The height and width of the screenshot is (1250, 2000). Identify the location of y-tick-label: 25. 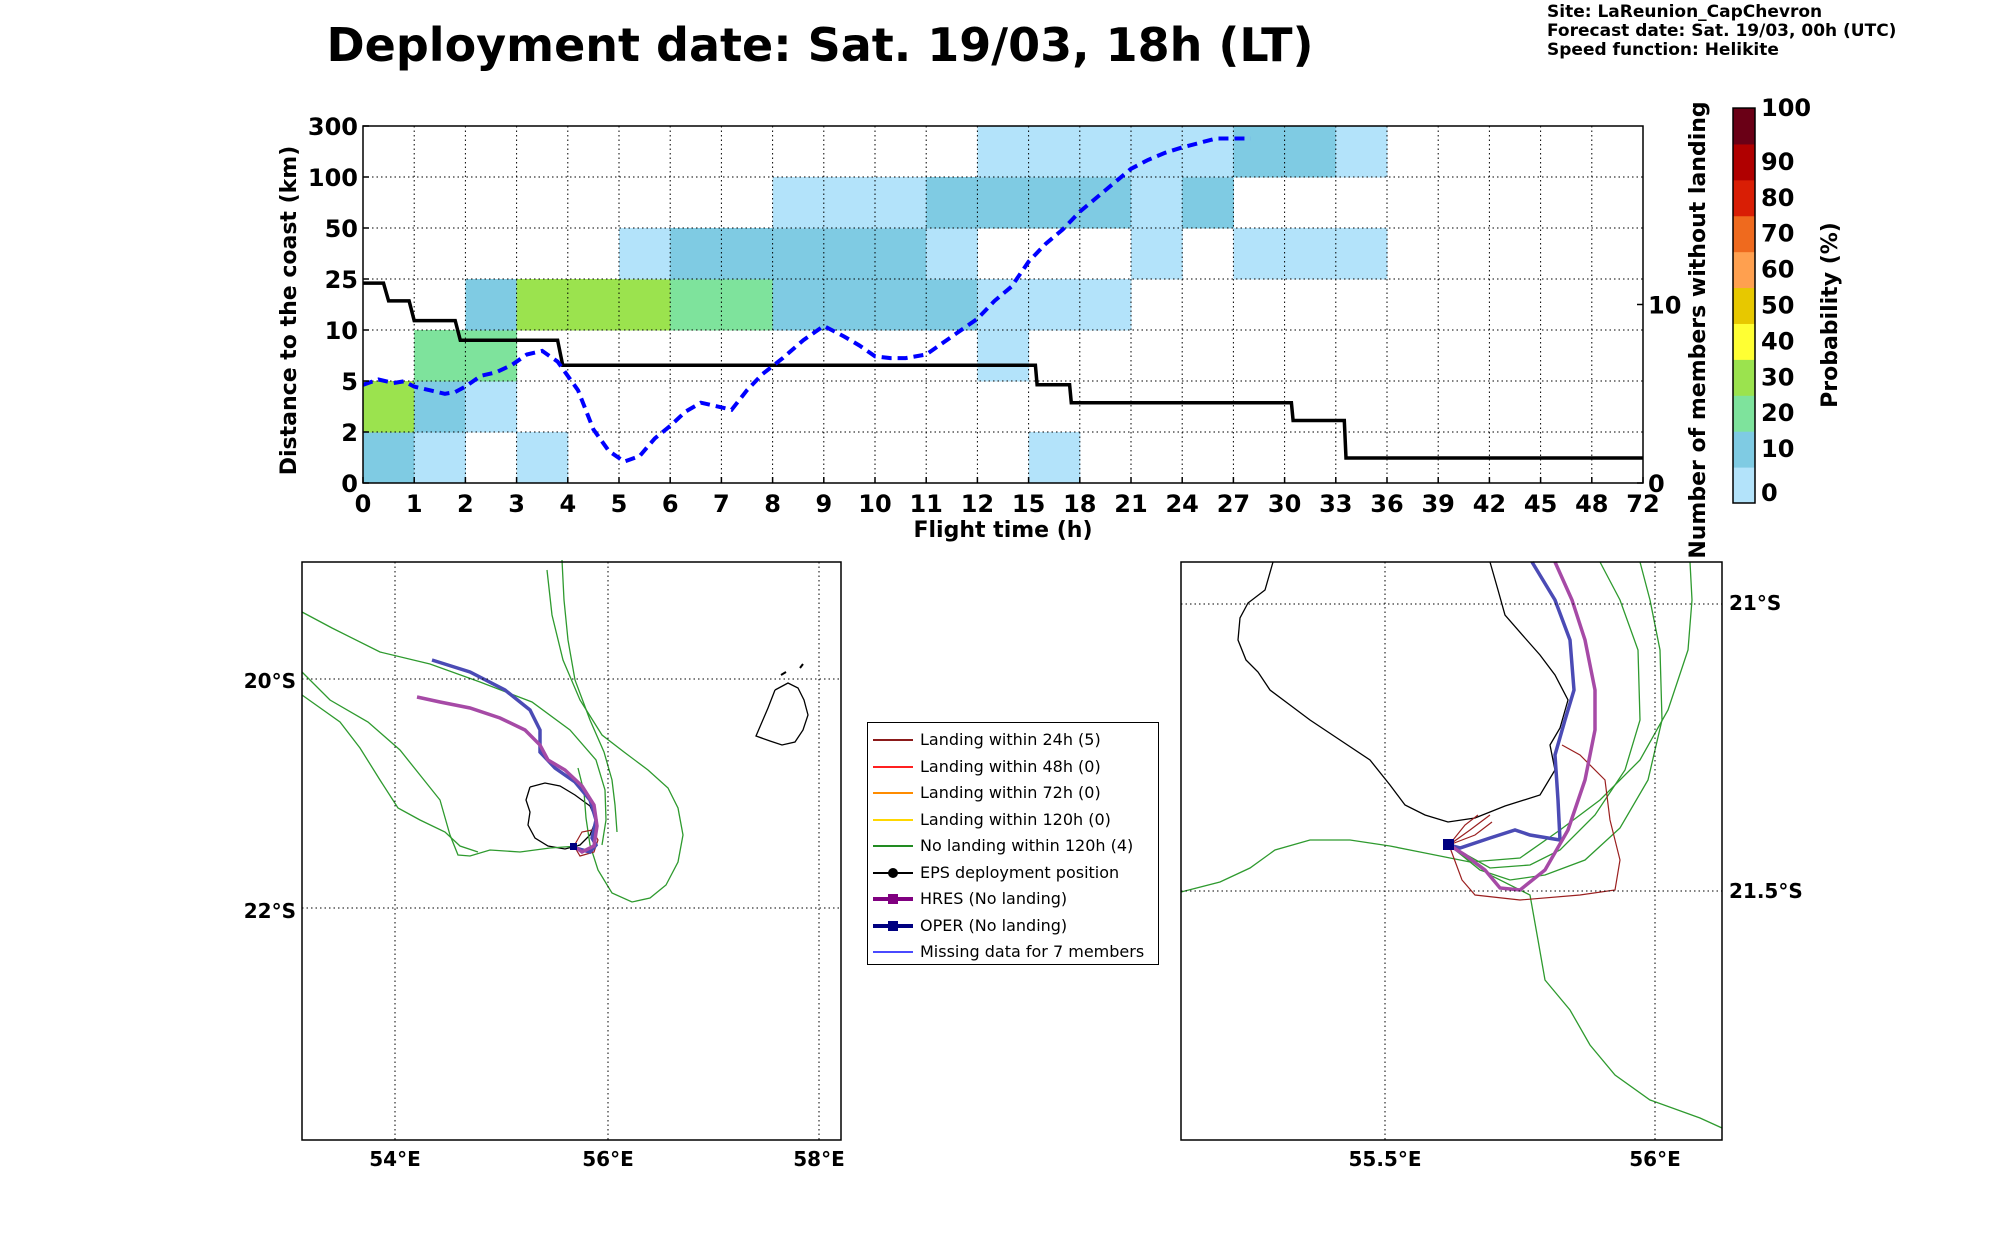
(341, 280).